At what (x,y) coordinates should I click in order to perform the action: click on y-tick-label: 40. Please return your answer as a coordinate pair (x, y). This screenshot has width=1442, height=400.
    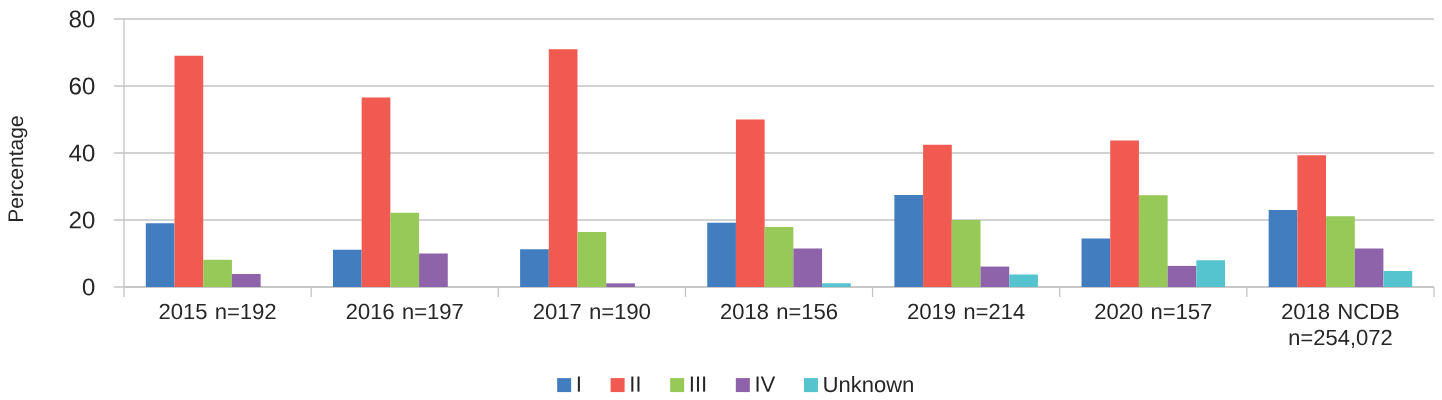
    Looking at the image, I should click on (82, 153).